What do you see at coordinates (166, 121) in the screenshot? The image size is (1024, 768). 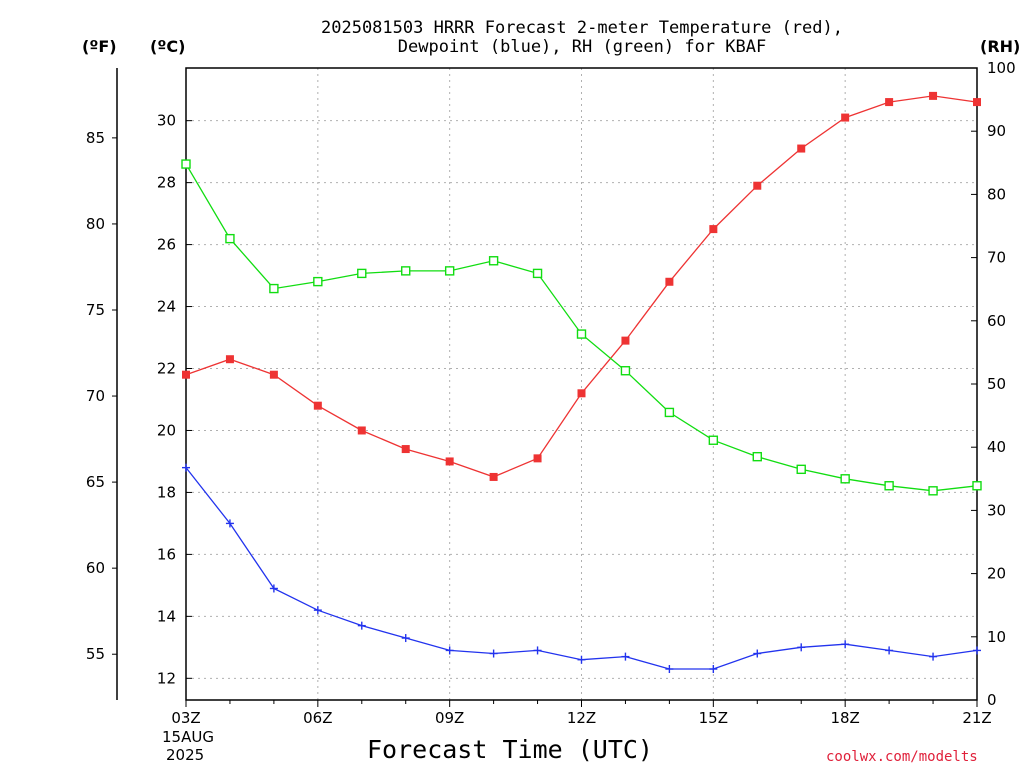 I see `celsius-tick-label: 30` at bounding box center [166, 121].